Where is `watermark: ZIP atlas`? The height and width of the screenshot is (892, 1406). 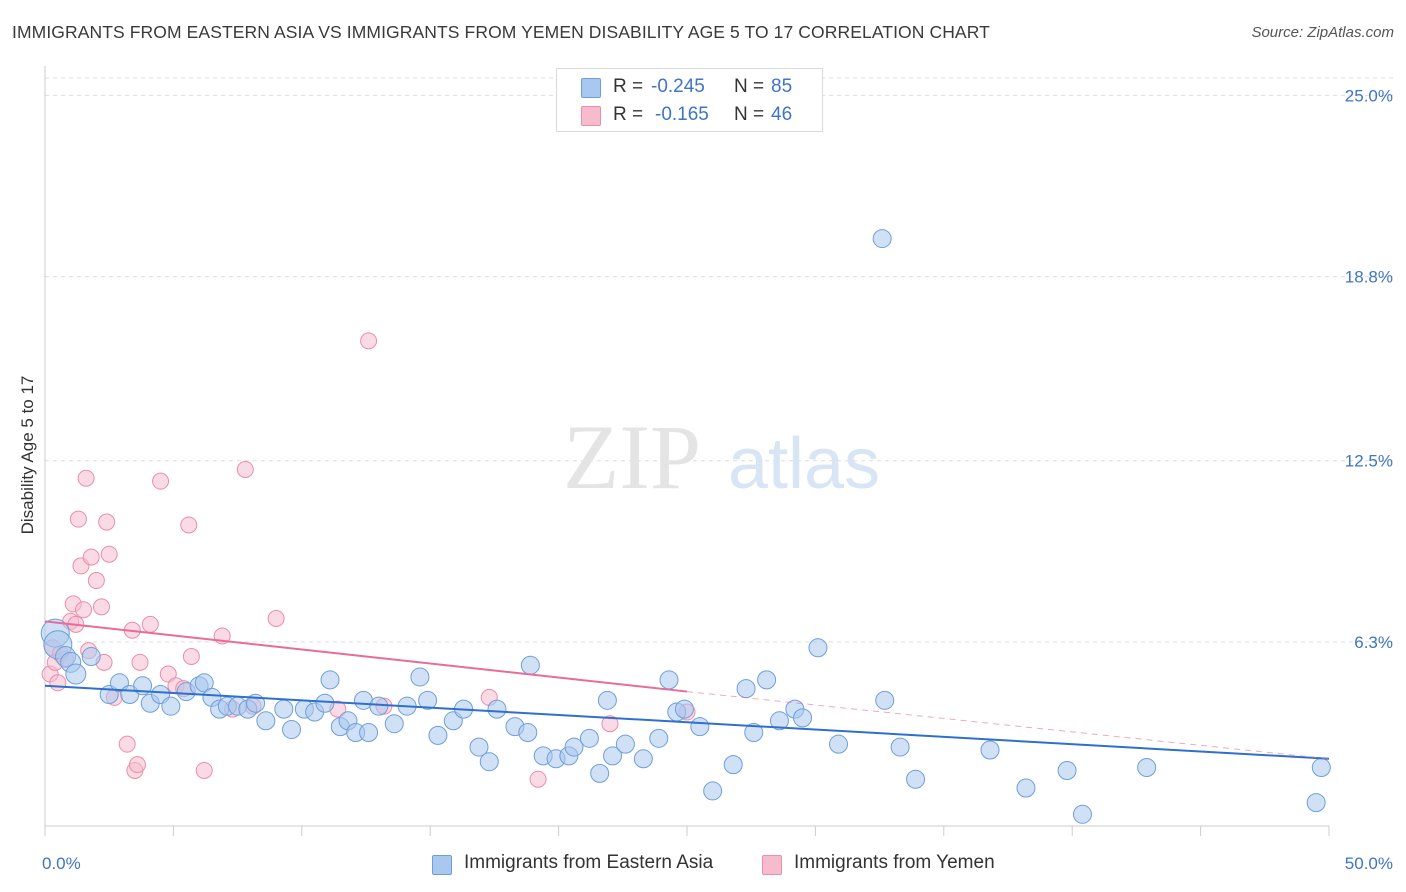
watermark: ZIP atlas is located at coordinates (721, 457).